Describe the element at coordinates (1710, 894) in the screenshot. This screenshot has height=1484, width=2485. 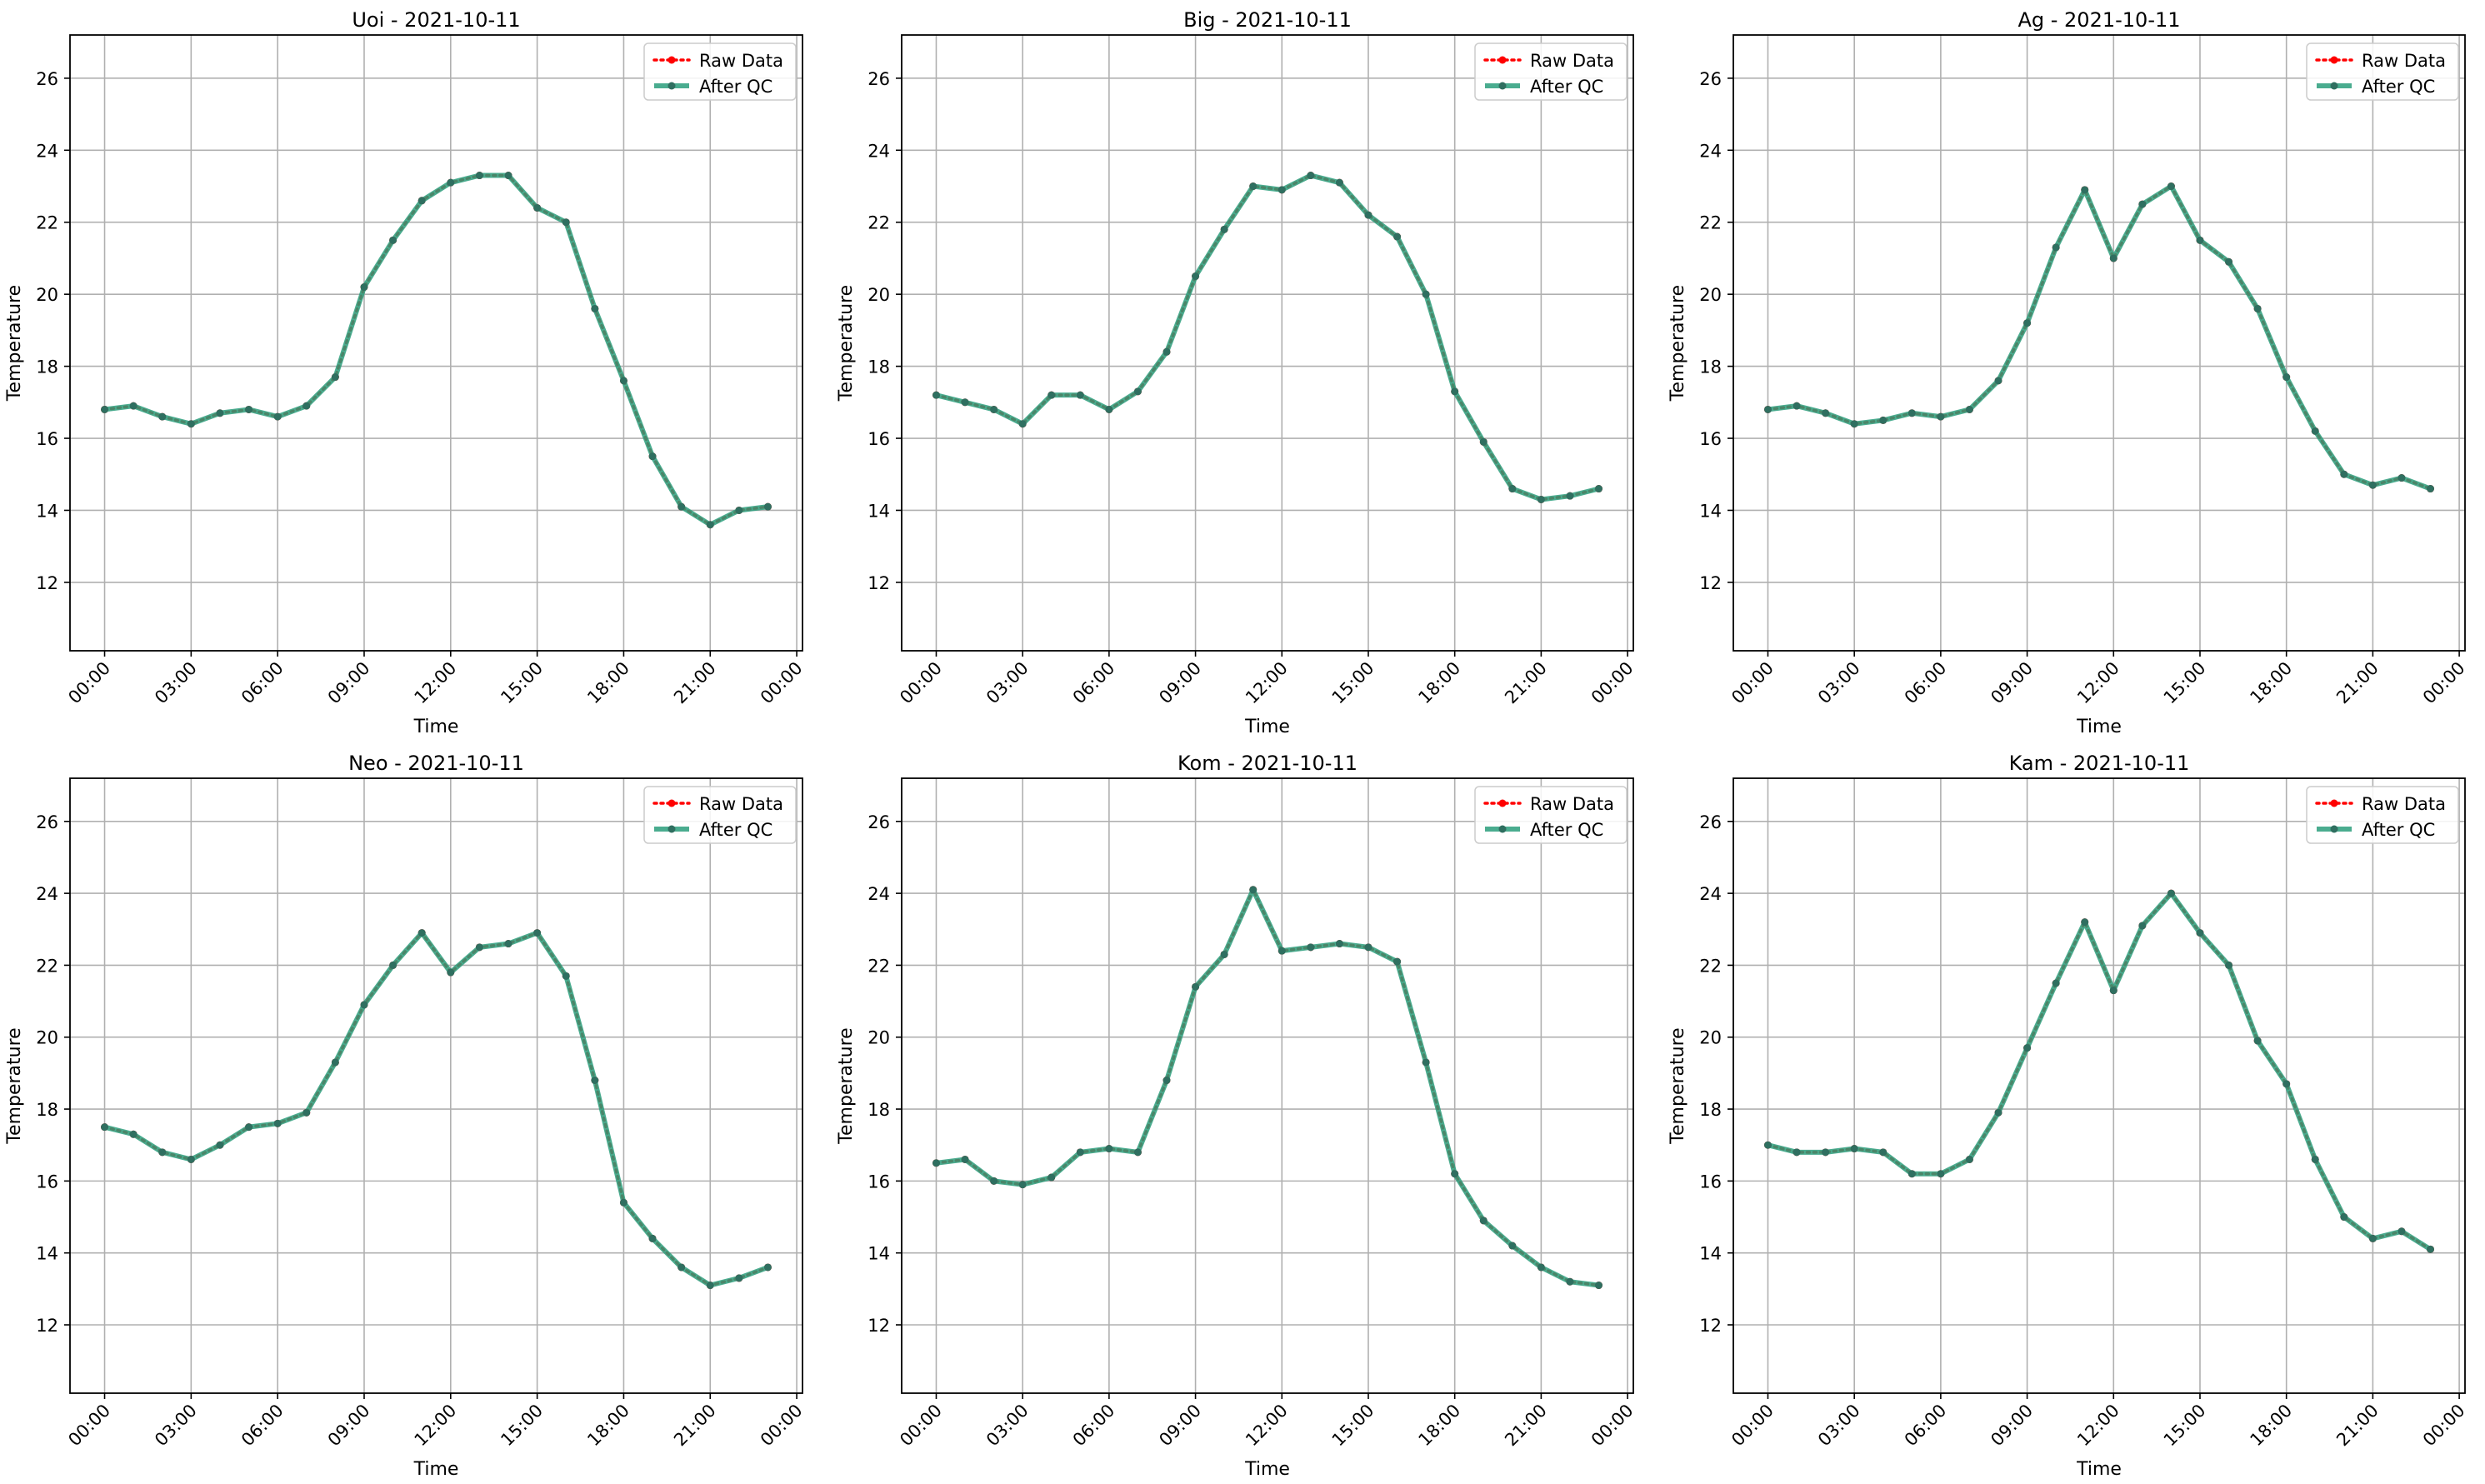
I see `y-tick-label: 24` at that location.